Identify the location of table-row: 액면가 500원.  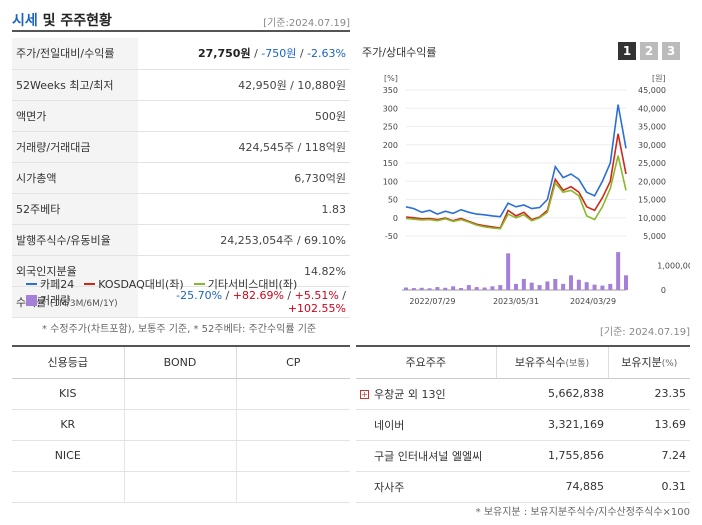
(181, 116).